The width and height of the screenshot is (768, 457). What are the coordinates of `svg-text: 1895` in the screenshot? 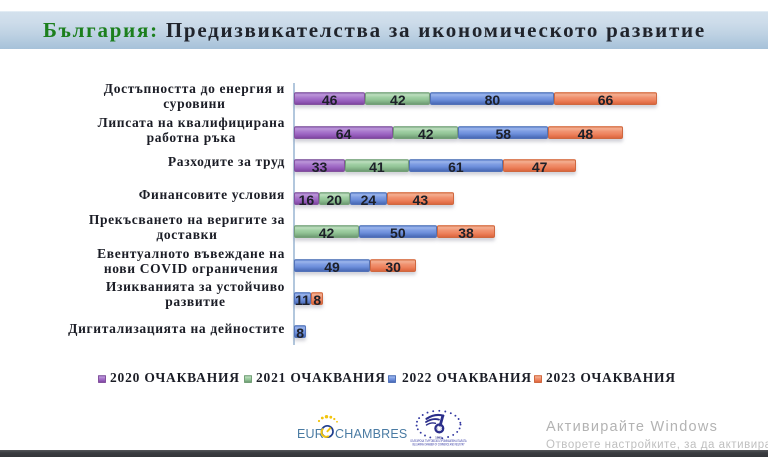 It's located at (438, 437).